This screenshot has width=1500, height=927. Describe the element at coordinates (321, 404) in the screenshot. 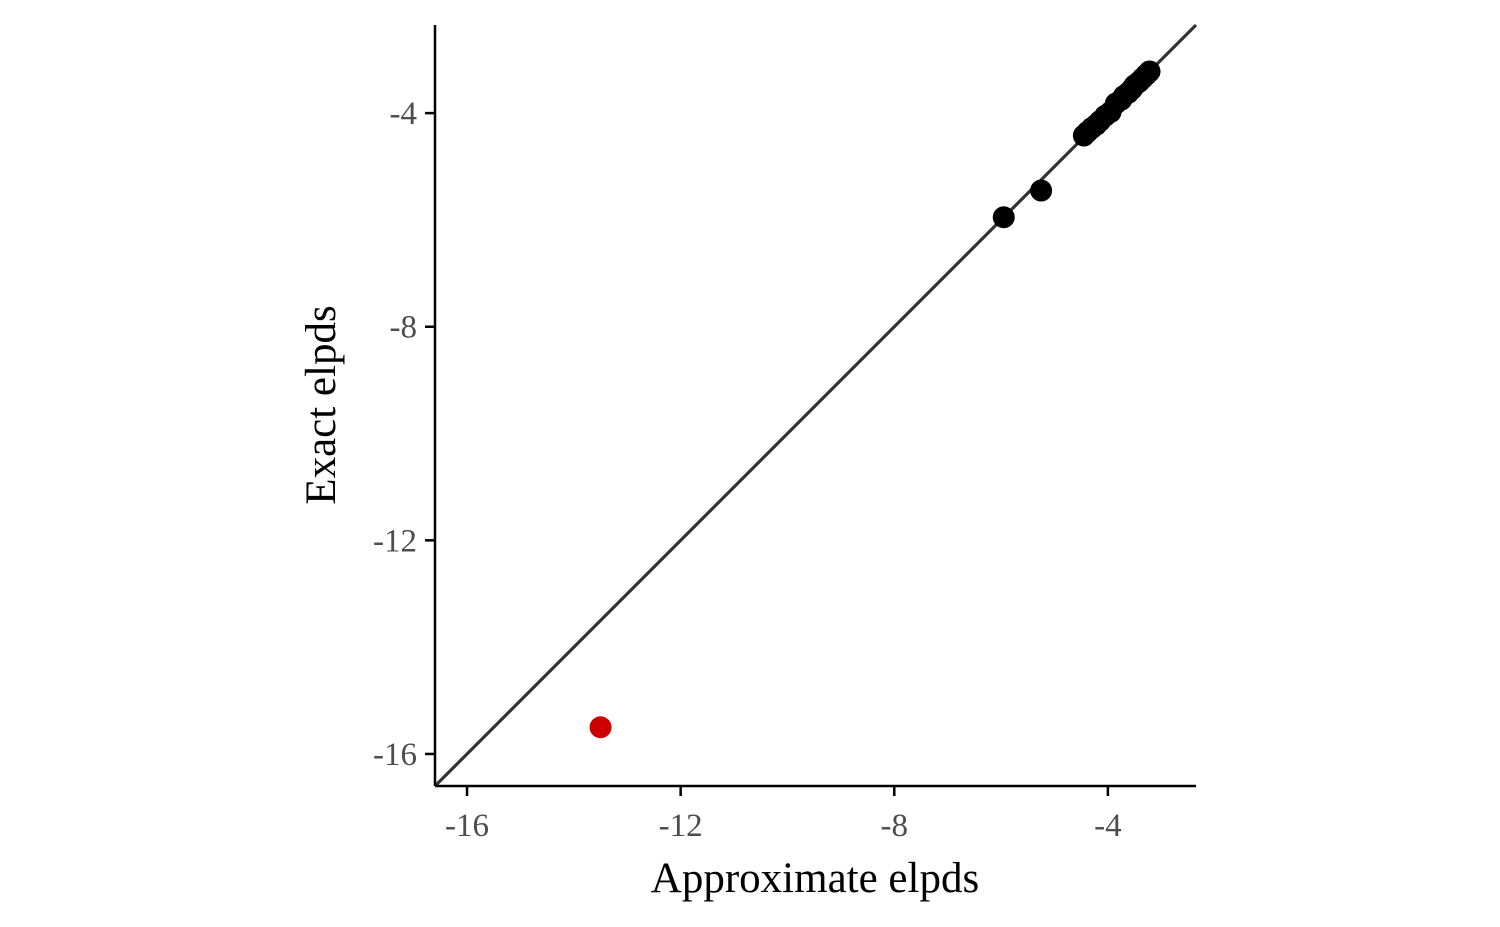

I see `y-axis-title: Exact elpds` at that location.